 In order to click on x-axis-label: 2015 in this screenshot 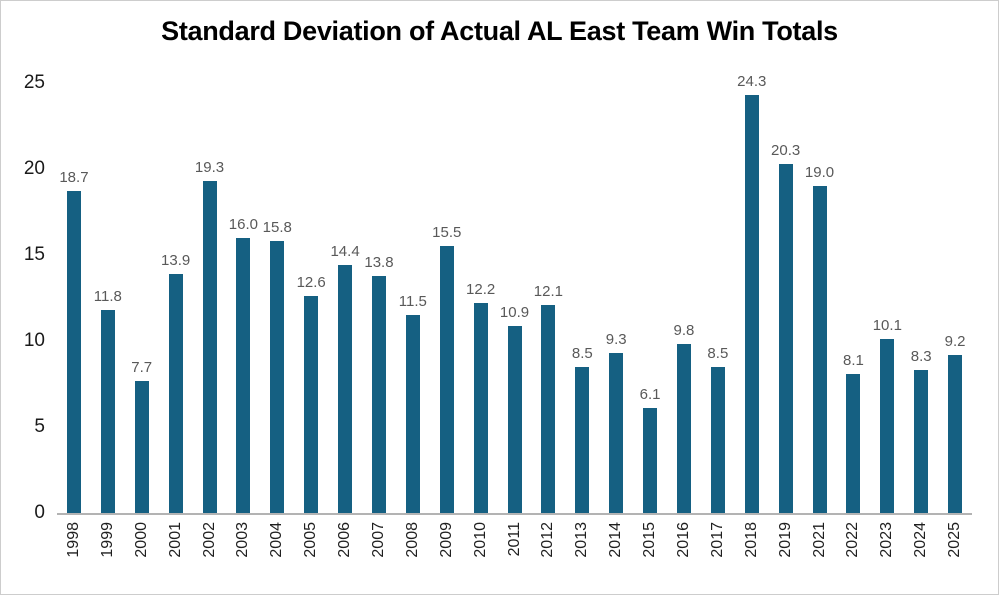, I will do `click(650, 540)`.